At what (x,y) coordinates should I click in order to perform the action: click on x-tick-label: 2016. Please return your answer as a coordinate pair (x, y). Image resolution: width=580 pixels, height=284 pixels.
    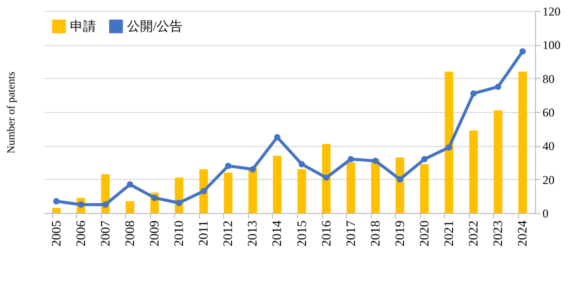
    Looking at the image, I should click on (326, 233).